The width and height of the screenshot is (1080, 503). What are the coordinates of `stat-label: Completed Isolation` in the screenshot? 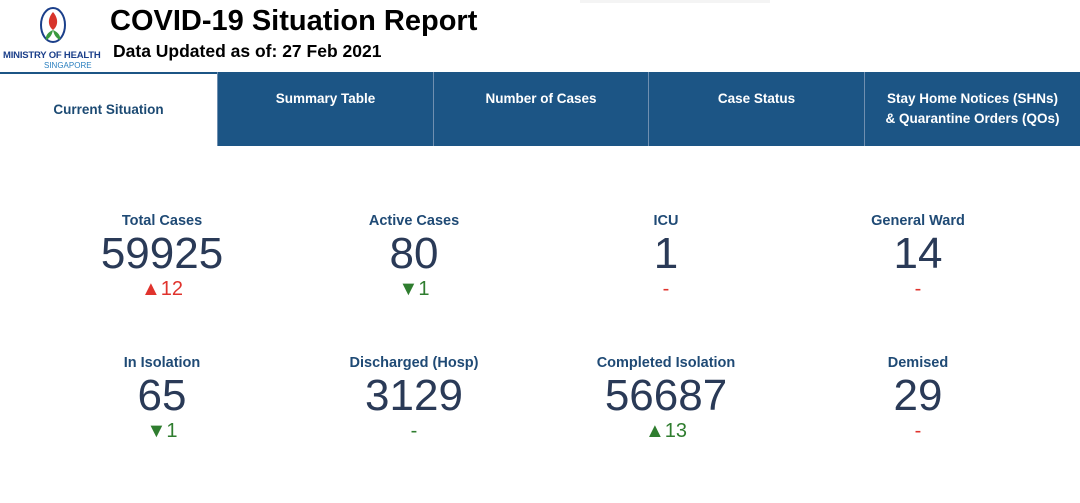 It's located at (666, 363).